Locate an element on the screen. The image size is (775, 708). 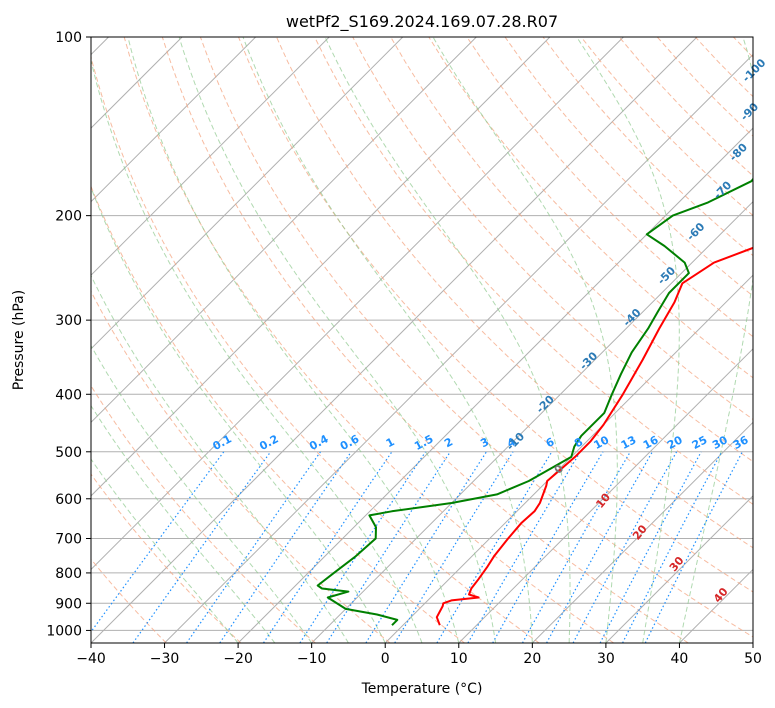
mixing-ratio-label: 20 is located at coordinates (675, 442).